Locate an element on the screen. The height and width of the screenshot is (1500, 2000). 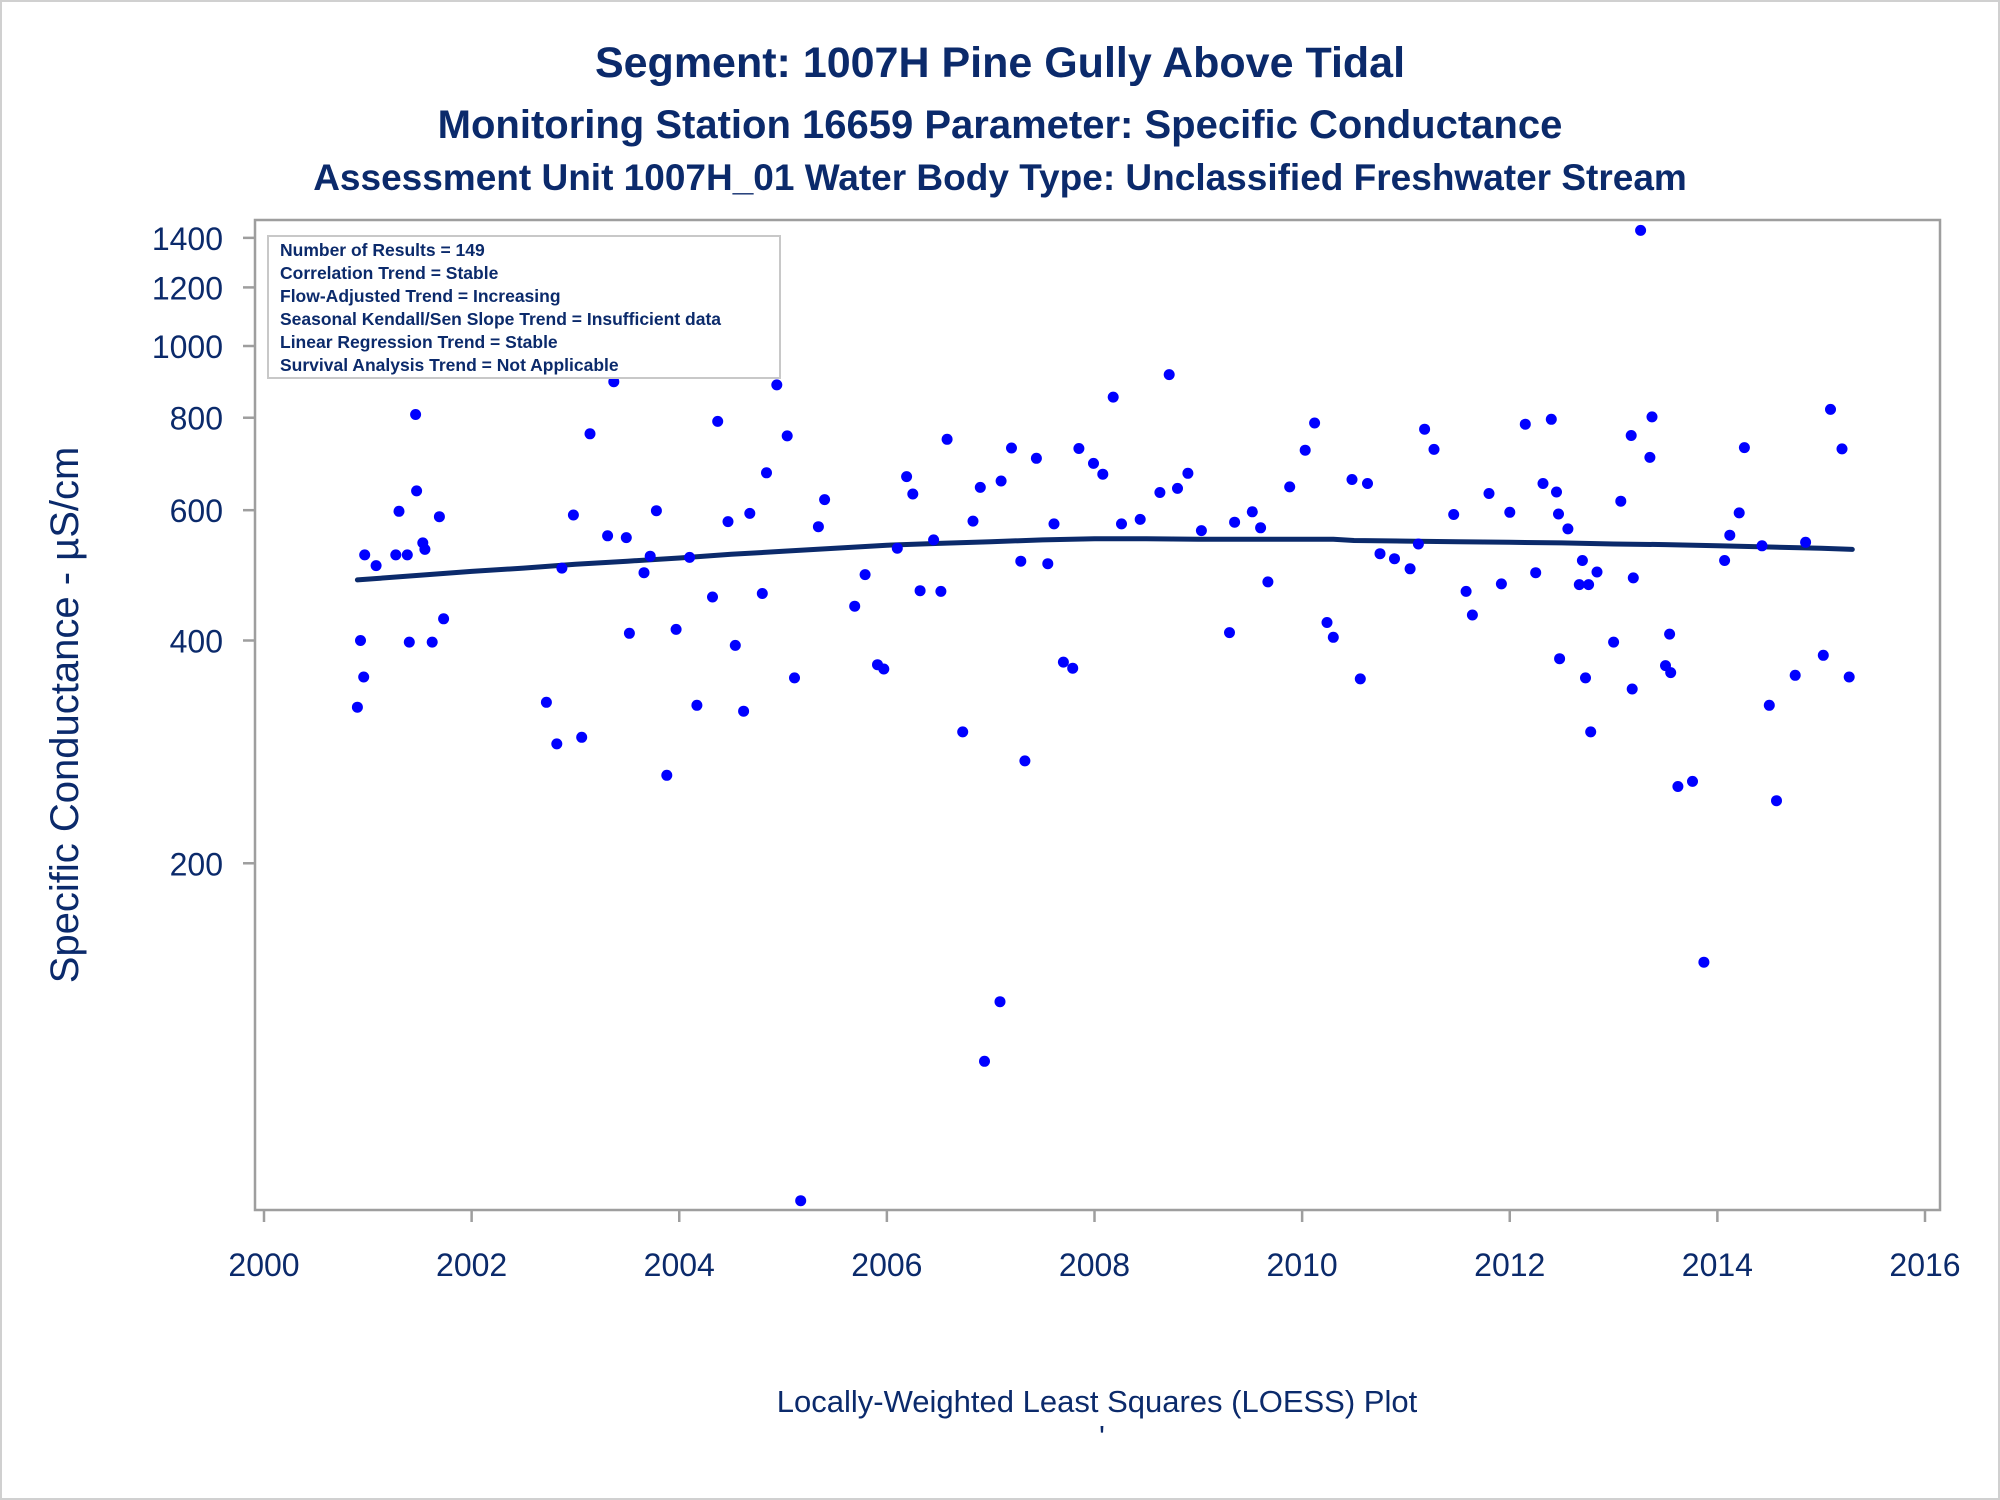
y-tick-label: 800 is located at coordinates (196, 419).